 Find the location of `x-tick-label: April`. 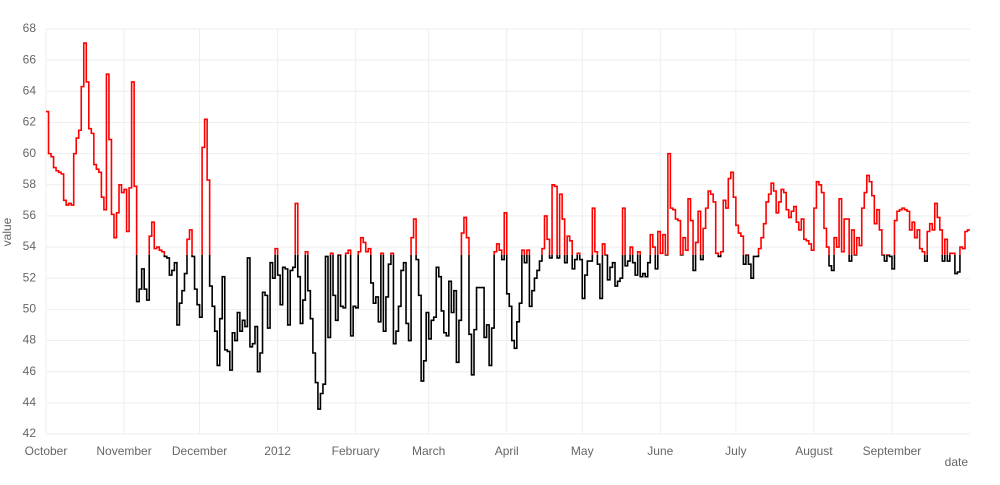

x-tick-label: April is located at coordinates (507, 451).